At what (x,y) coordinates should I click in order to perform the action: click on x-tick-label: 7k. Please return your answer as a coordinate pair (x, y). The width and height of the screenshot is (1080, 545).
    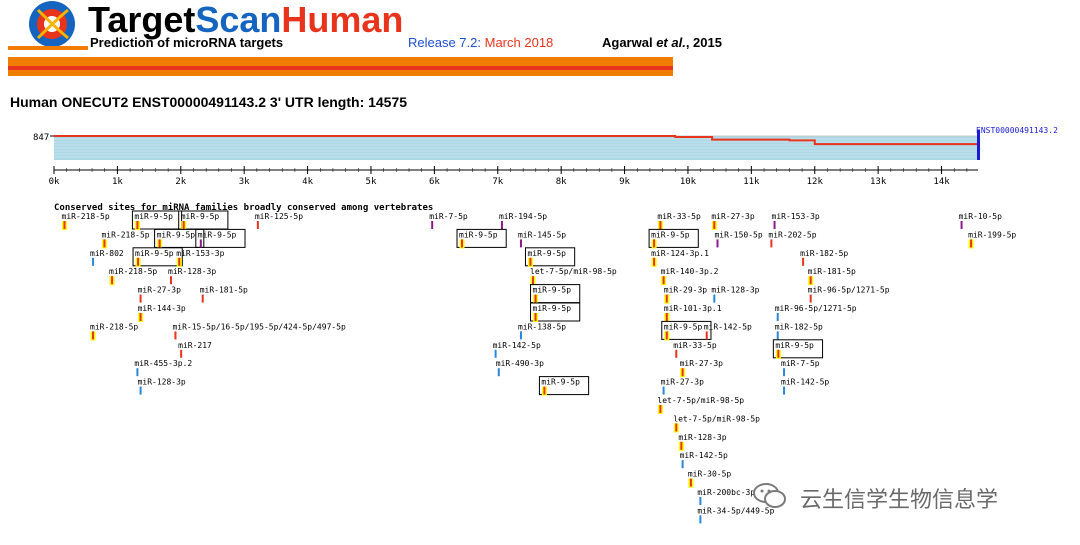
    Looking at the image, I should click on (497, 182).